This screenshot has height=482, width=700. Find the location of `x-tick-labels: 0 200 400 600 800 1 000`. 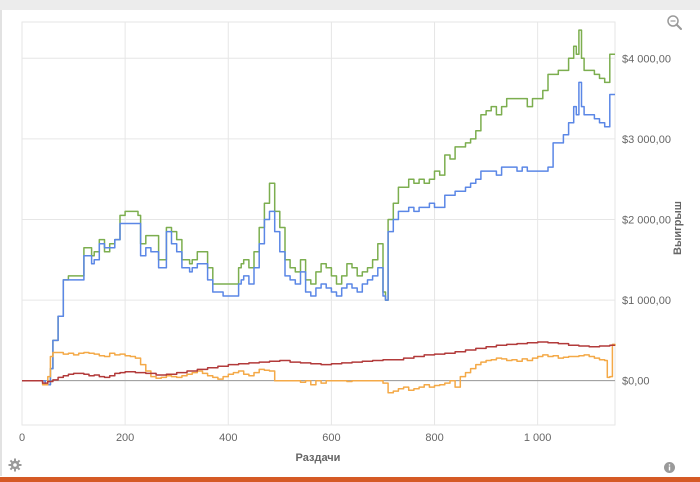

x-tick-labels: 0 200 400 600 800 1 000 is located at coordinates (285, 438).